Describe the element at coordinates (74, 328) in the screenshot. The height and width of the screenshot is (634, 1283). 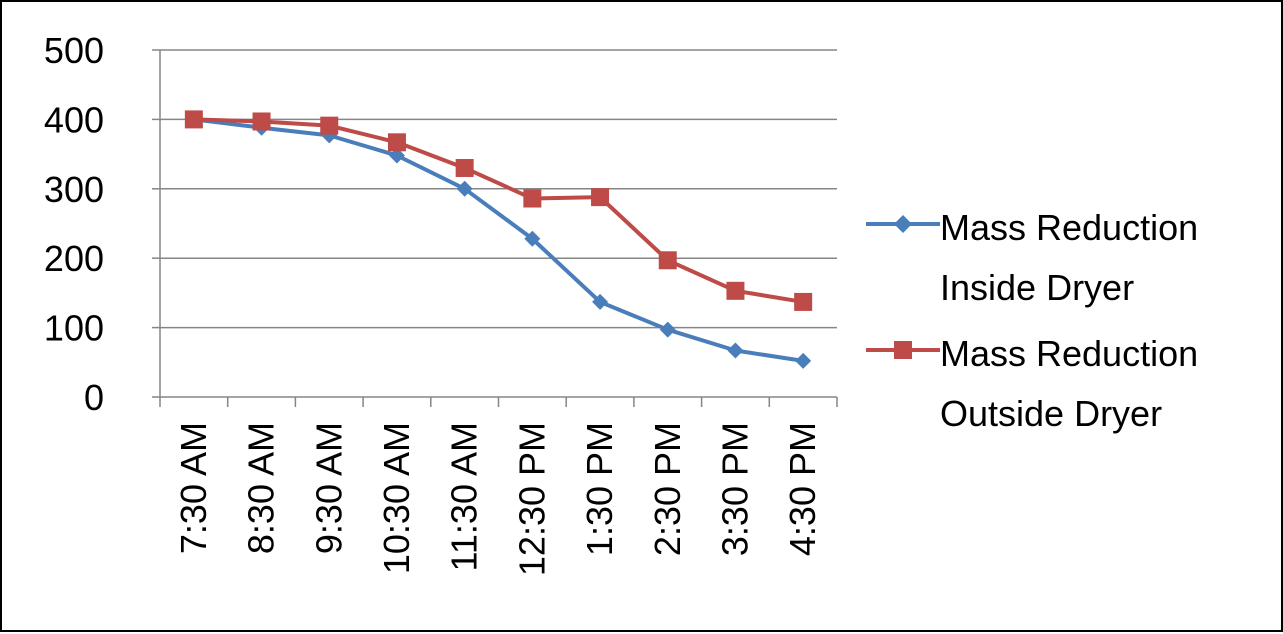
I see `y-tick-label: 100` at that location.